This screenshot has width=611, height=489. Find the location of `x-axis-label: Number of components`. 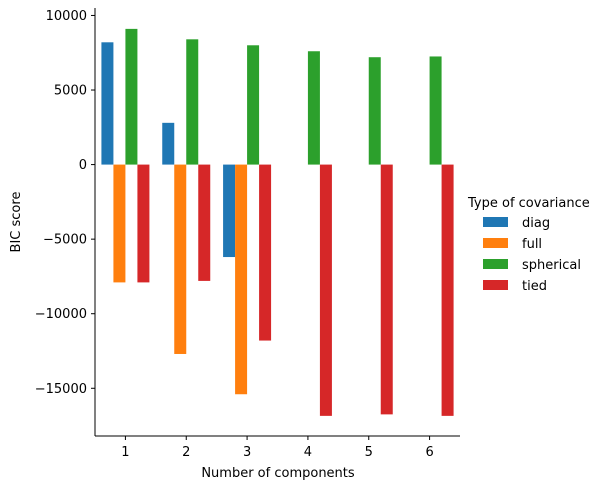

x-axis-label: Number of components is located at coordinates (278, 473).